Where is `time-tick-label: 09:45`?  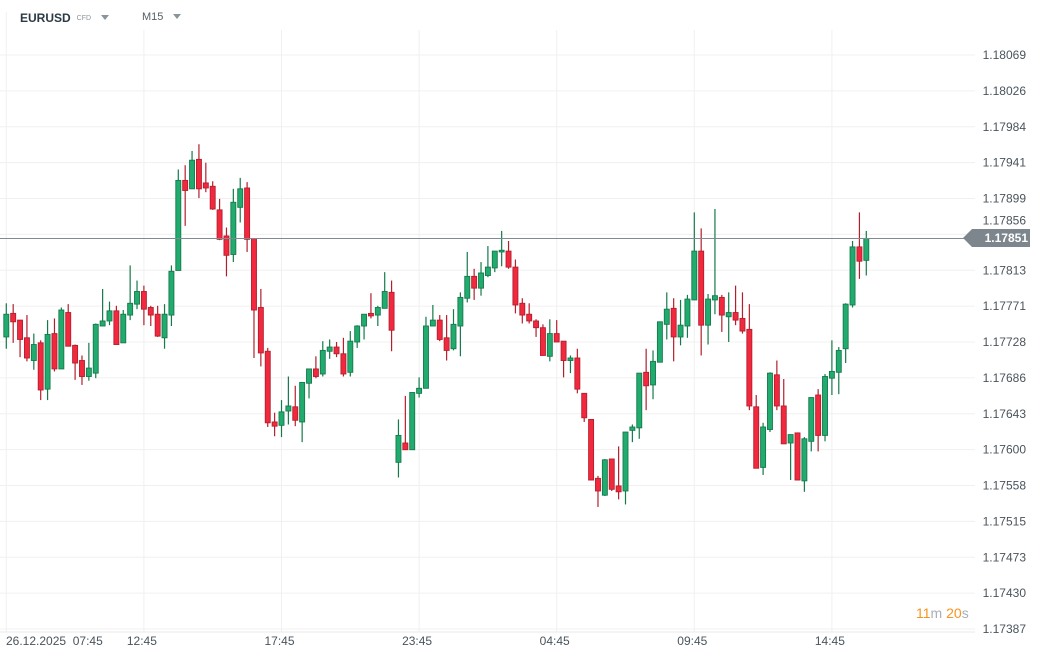
time-tick-label: 09:45 is located at coordinates (692, 641).